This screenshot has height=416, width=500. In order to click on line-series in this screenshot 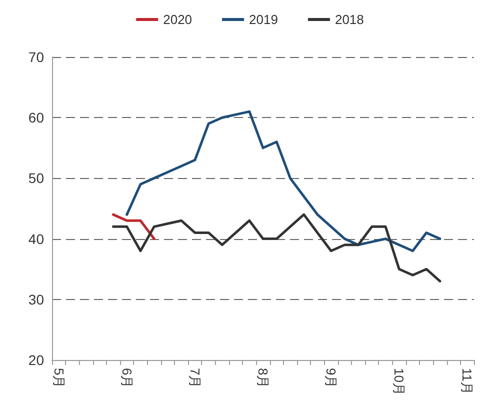, I will do `click(277, 247)`.